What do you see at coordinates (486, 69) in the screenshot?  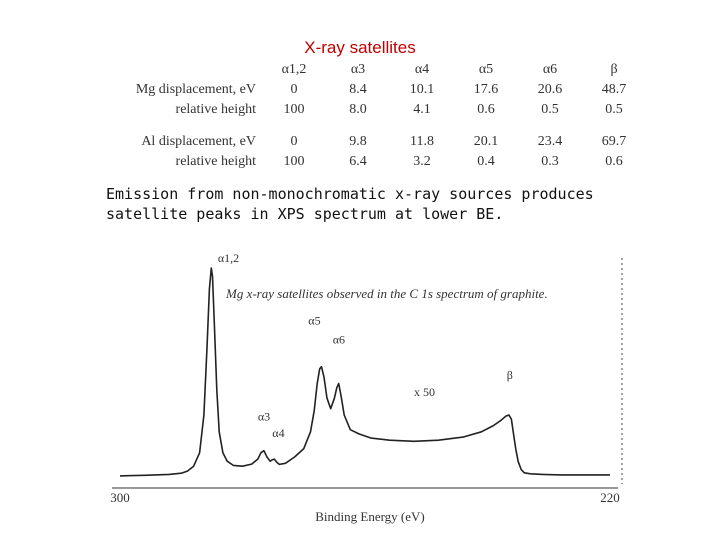 I see `table-header-cell: α5` at bounding box center [486, 69].